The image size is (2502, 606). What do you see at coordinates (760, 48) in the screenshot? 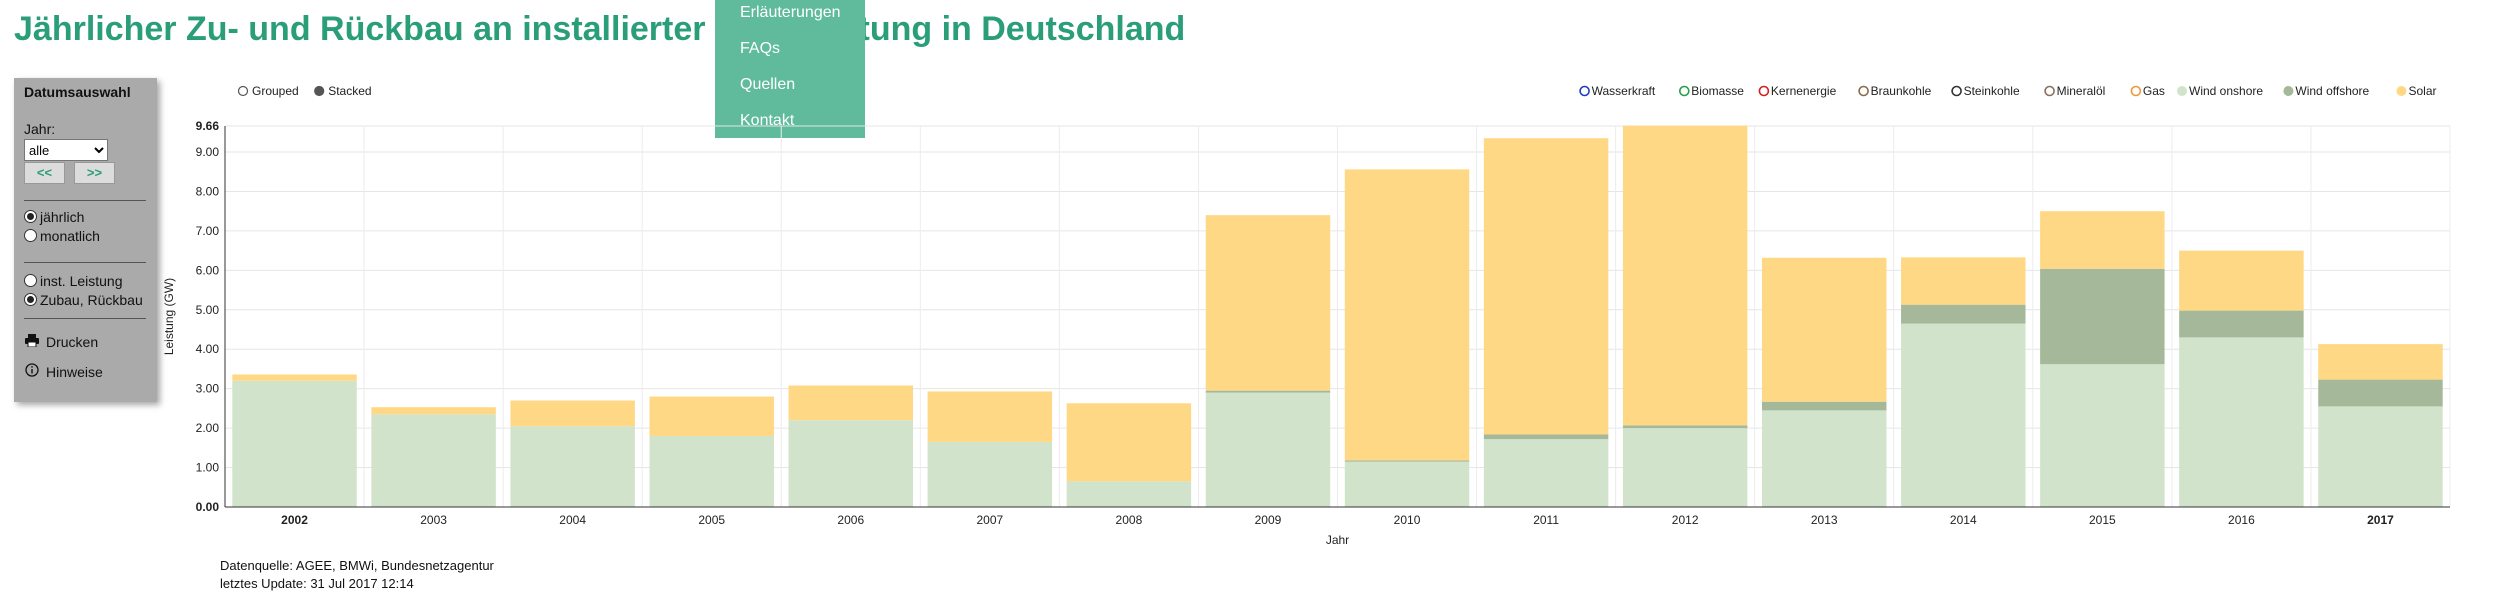
I see `menu-item-faqs: FAQs` at bounding box center [760, 48].